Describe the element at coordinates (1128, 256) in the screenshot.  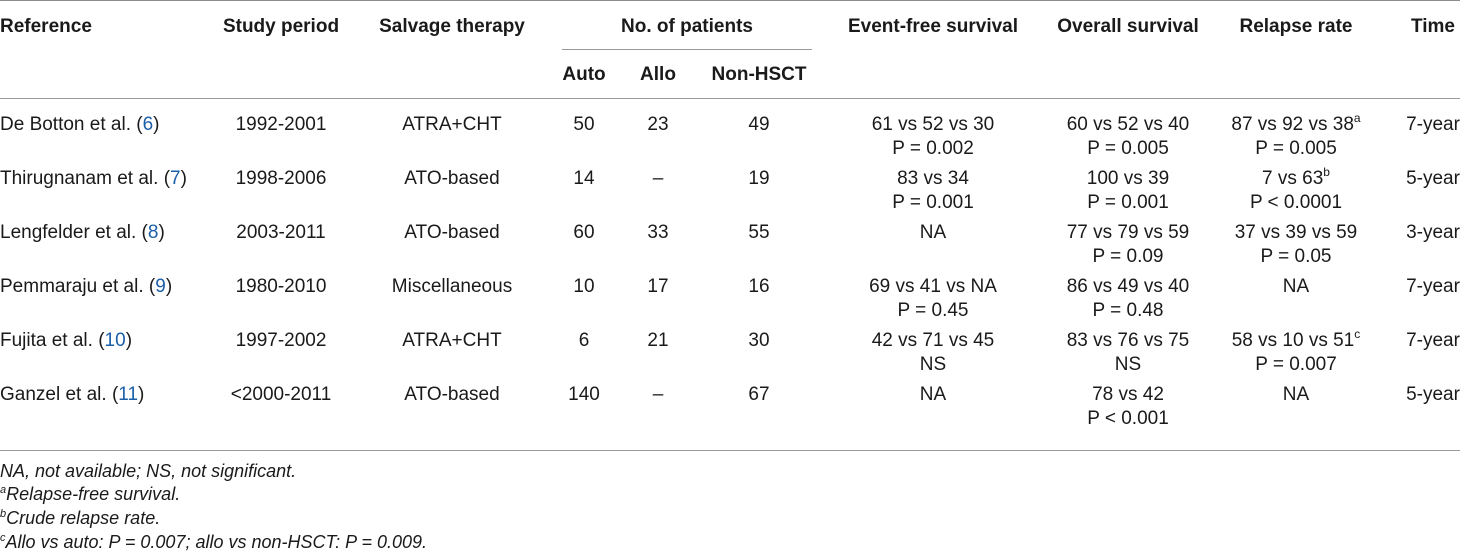
I see `cell-os-pvalue: P = 0.09` at that location.